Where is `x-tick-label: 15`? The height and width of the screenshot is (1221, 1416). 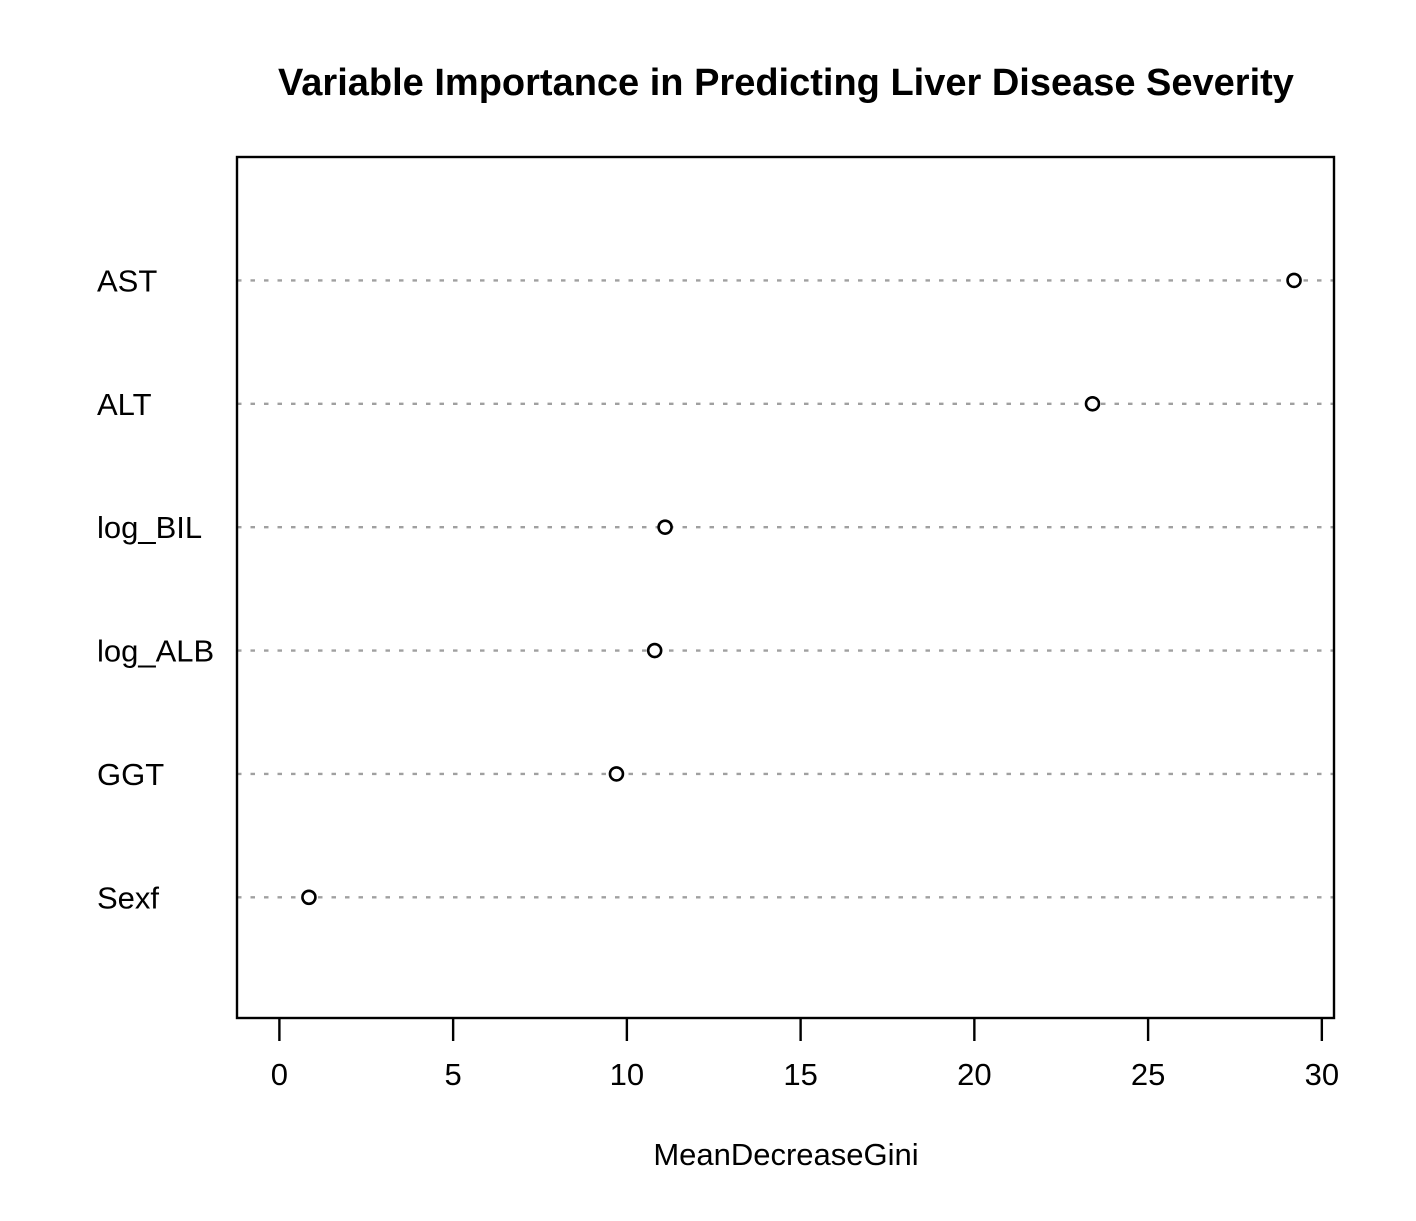
x-tick-label: 15 is located at coordinates (800, 1074).